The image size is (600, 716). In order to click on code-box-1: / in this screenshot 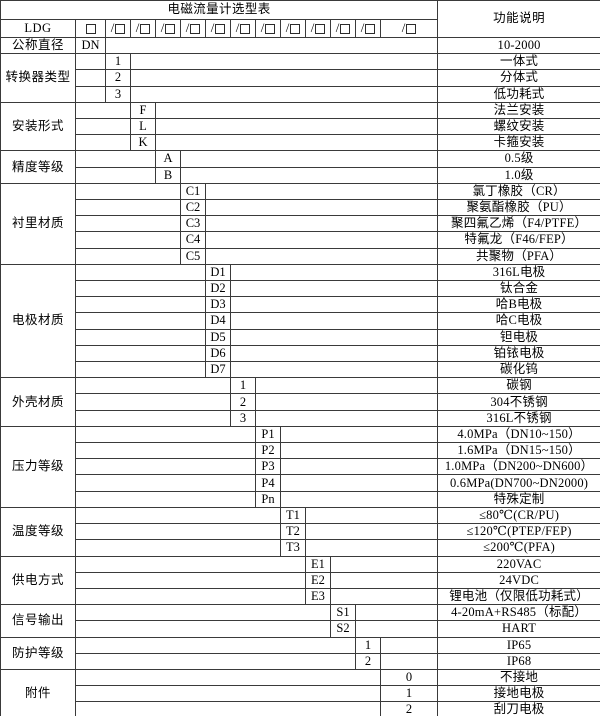, I will do `click(118, 28)`.